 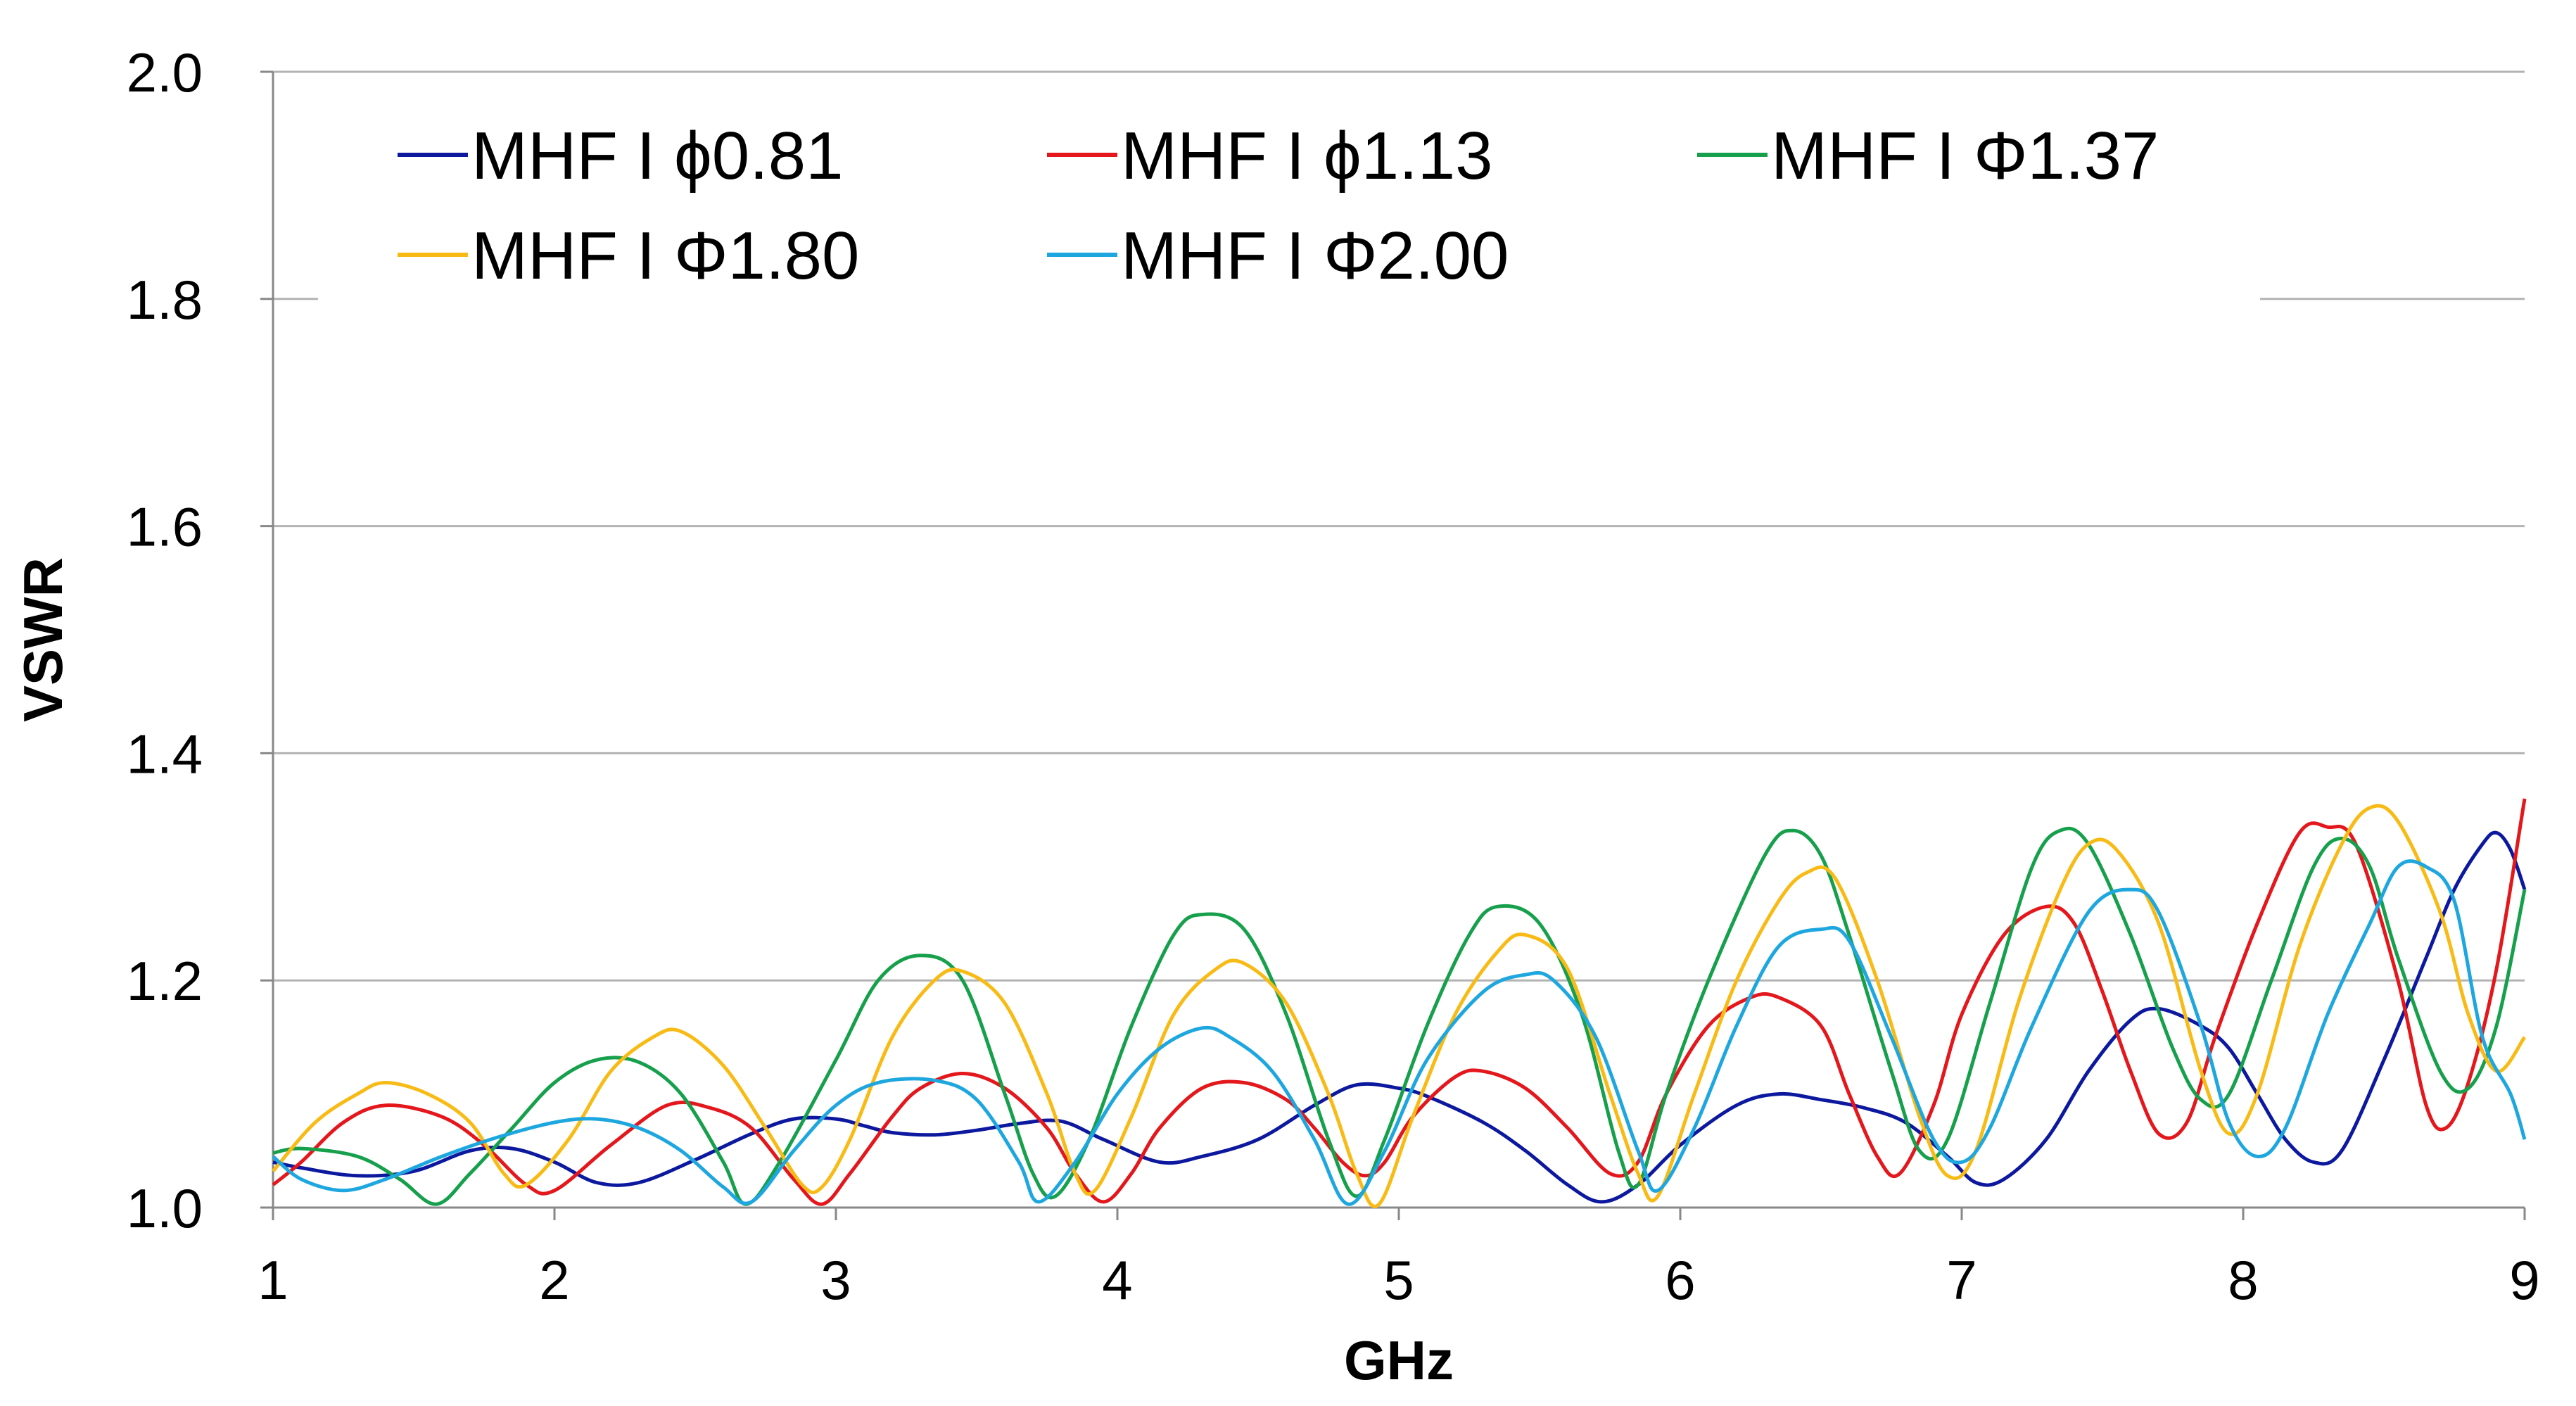 What do you see at coordinates (1680, 1280) in the screenshot?
I see `x-tick-label-5: 6` at bounding box center [1680, 1280].